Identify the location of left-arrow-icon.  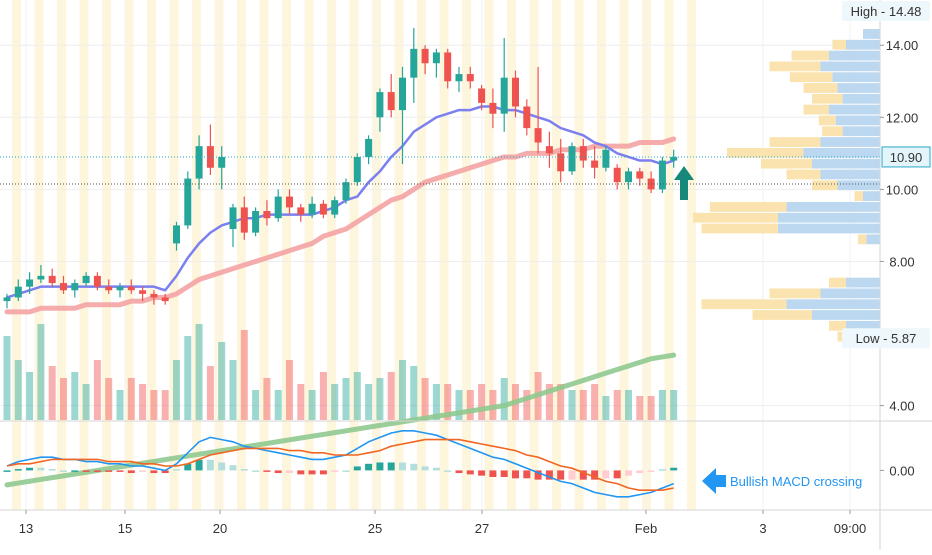
(714, 481).